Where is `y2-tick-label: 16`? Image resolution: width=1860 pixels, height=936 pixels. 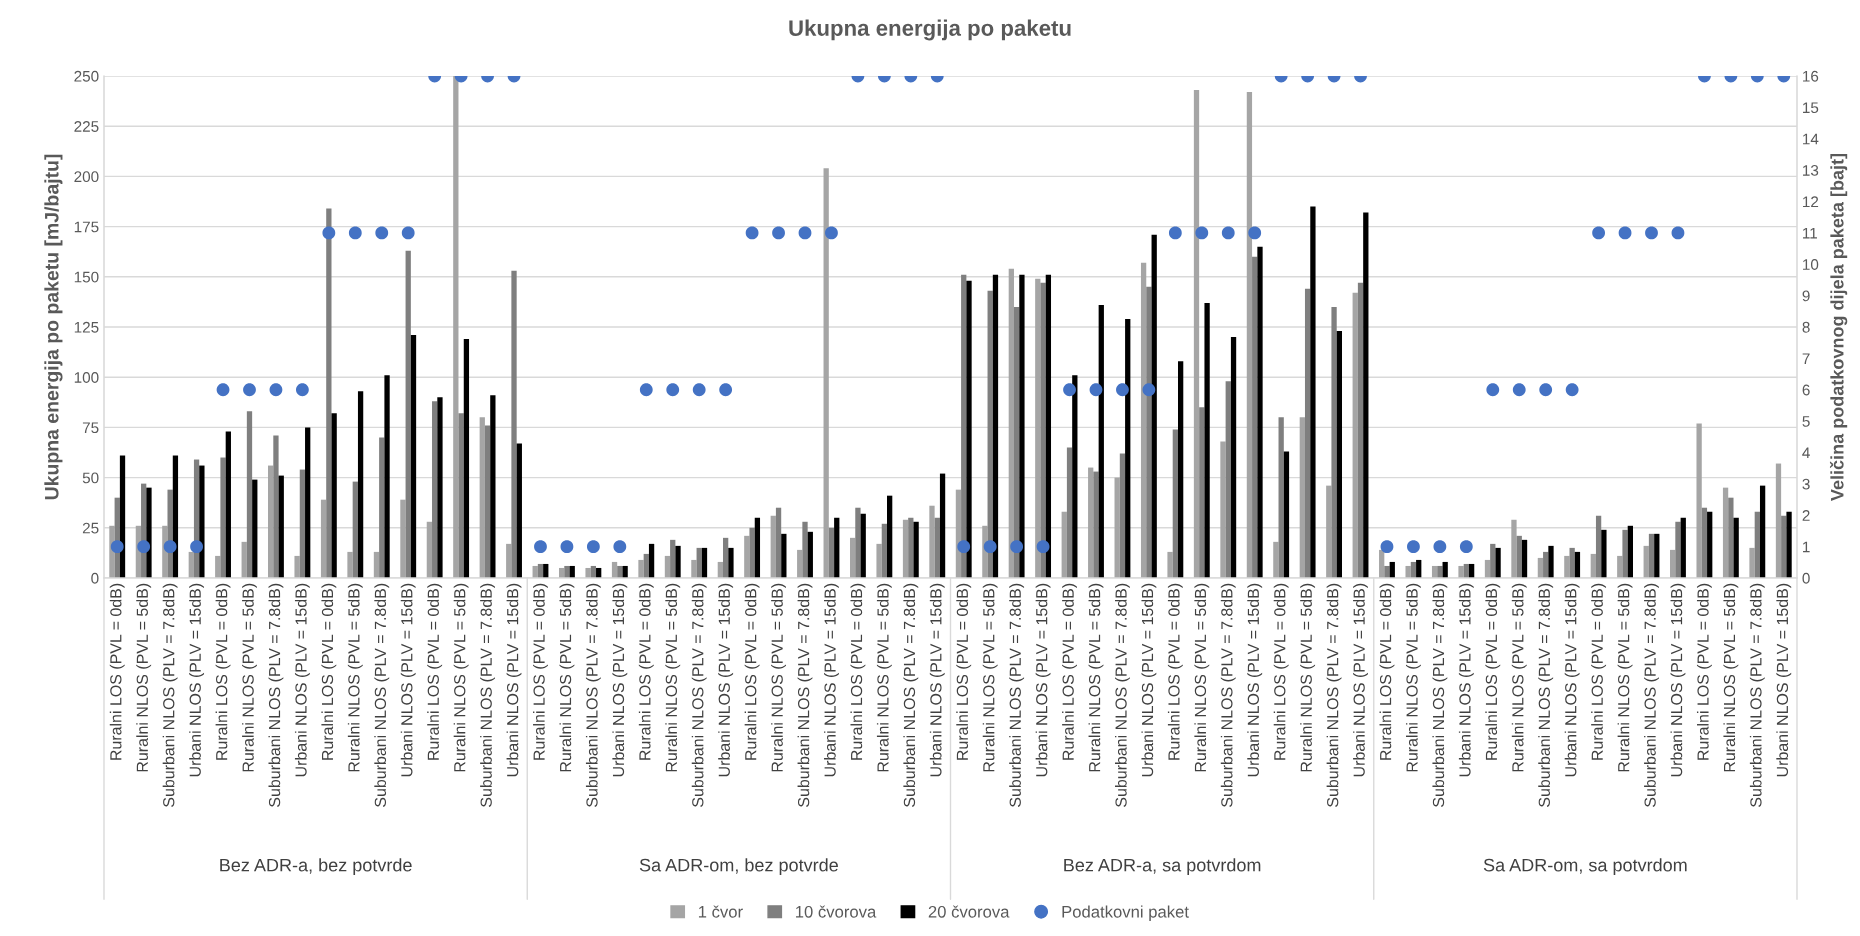
y2-tick-label: 16 is located at coordinates (1811, 76).